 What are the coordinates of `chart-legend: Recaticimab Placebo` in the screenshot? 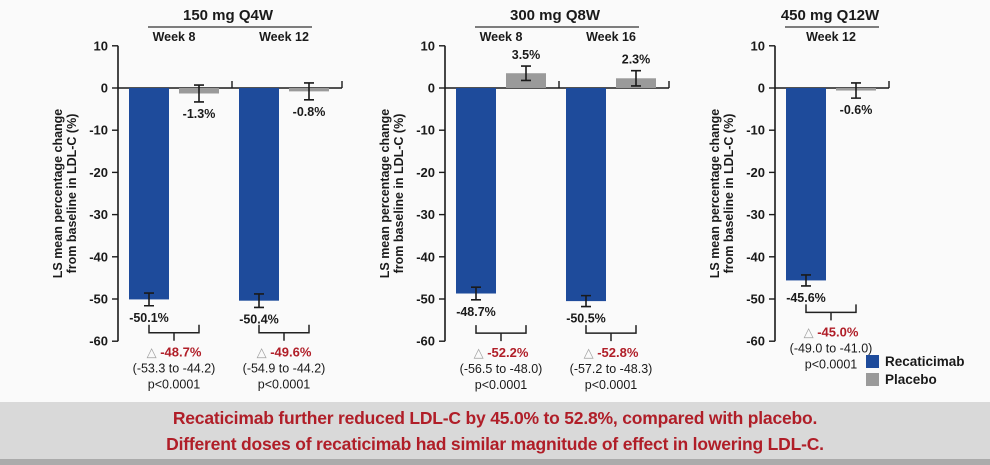 It's located at (915, 370).